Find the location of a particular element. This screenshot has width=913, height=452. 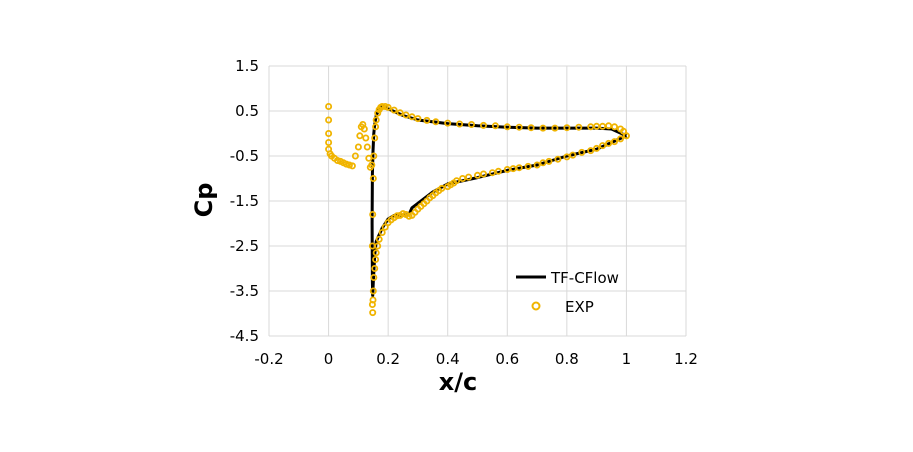

y-axis-ticks: 1.5 0.5 -0.5 -1.5 -2.5 -3.5 -4.5 is located at coordinates (244, 201).